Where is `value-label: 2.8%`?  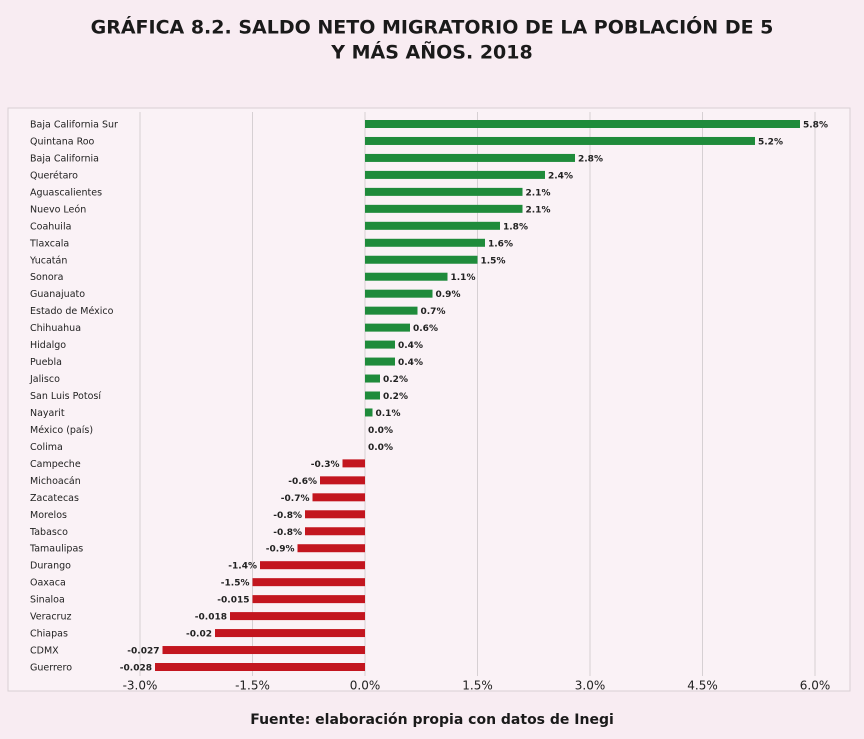 value-label: 2.8% is located at coordinates (590, 159).